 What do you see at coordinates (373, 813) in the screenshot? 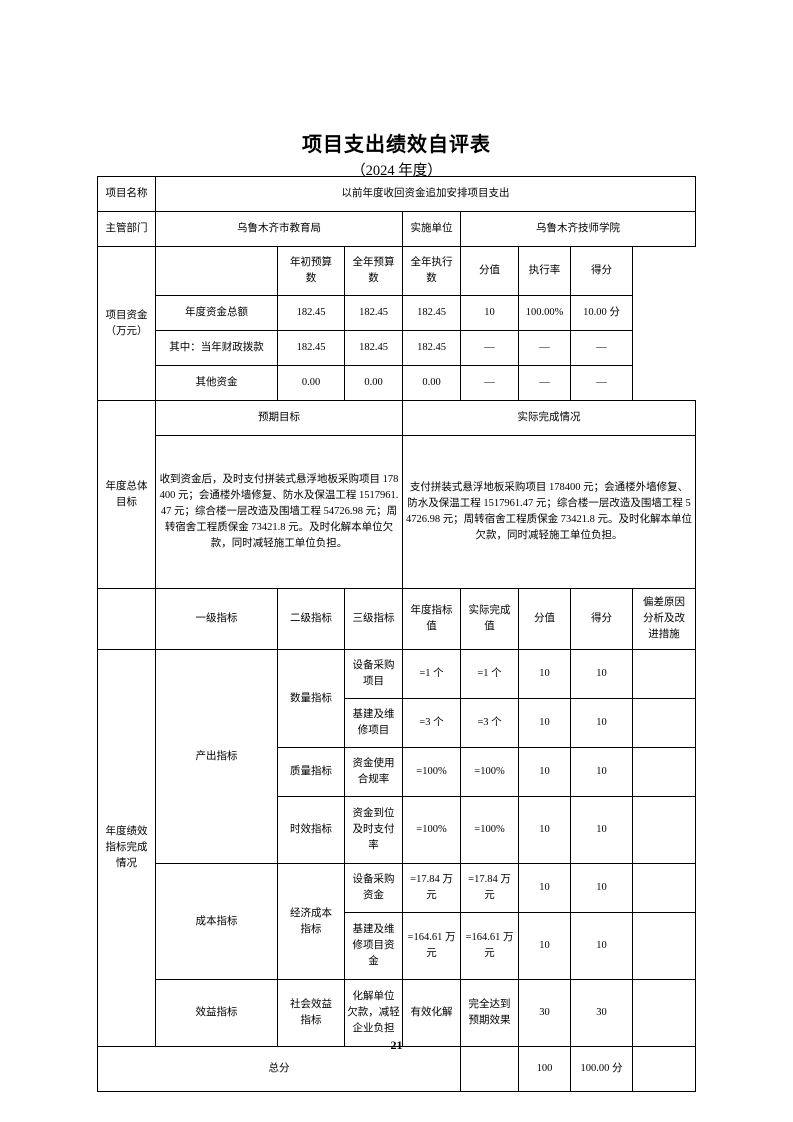
I see `indicator-level3-l1: 资金到位` at bounding box center [373, 813].